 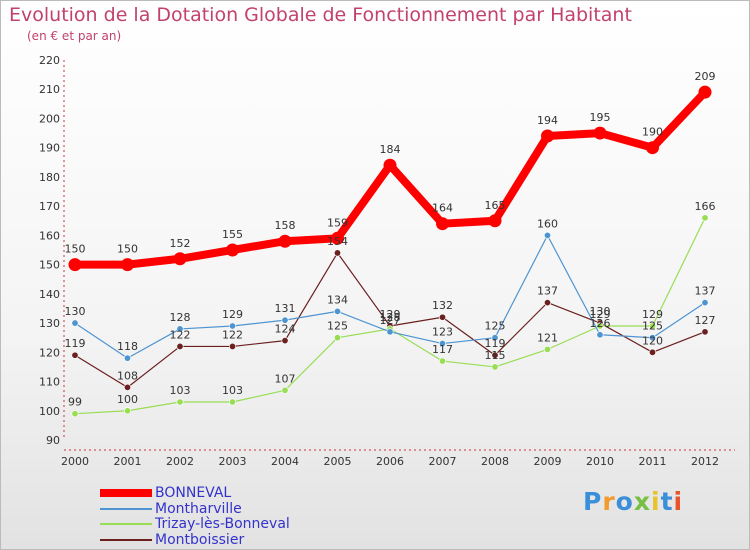 I want to click on y-tick-label: 190, so click(x=49, y=148).